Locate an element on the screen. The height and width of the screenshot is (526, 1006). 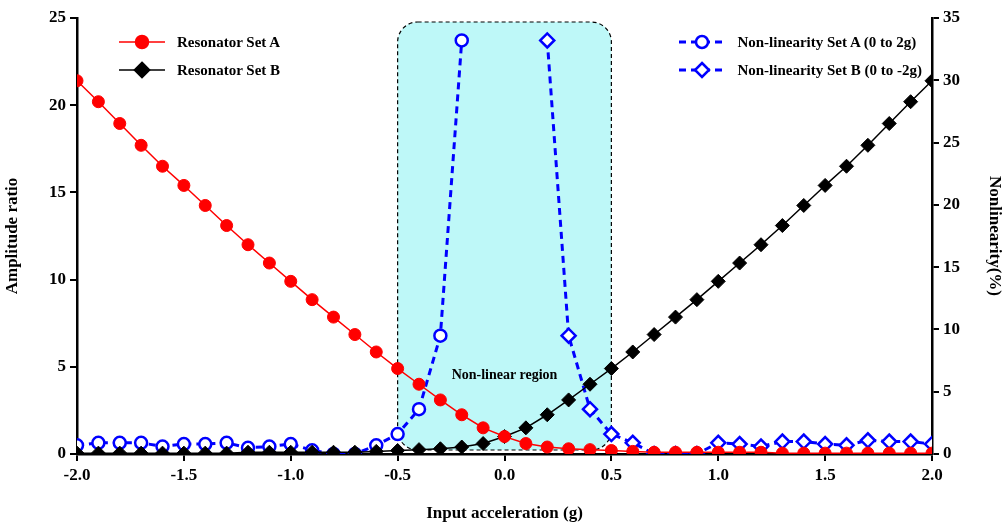
y2-tick-label: 10 is located at coordinates (951, 328).